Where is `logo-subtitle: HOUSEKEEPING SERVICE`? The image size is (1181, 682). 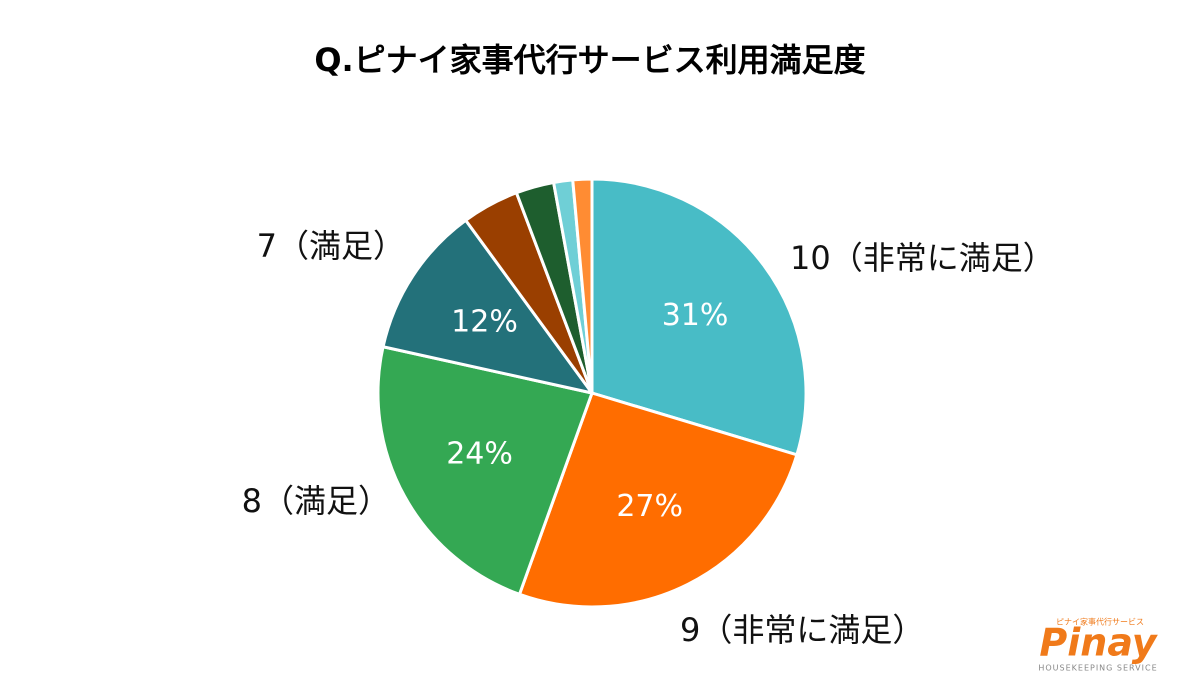
logo-subtitle: HOUSEKEEPING SERVICE is located at coordinates (1097, 668).